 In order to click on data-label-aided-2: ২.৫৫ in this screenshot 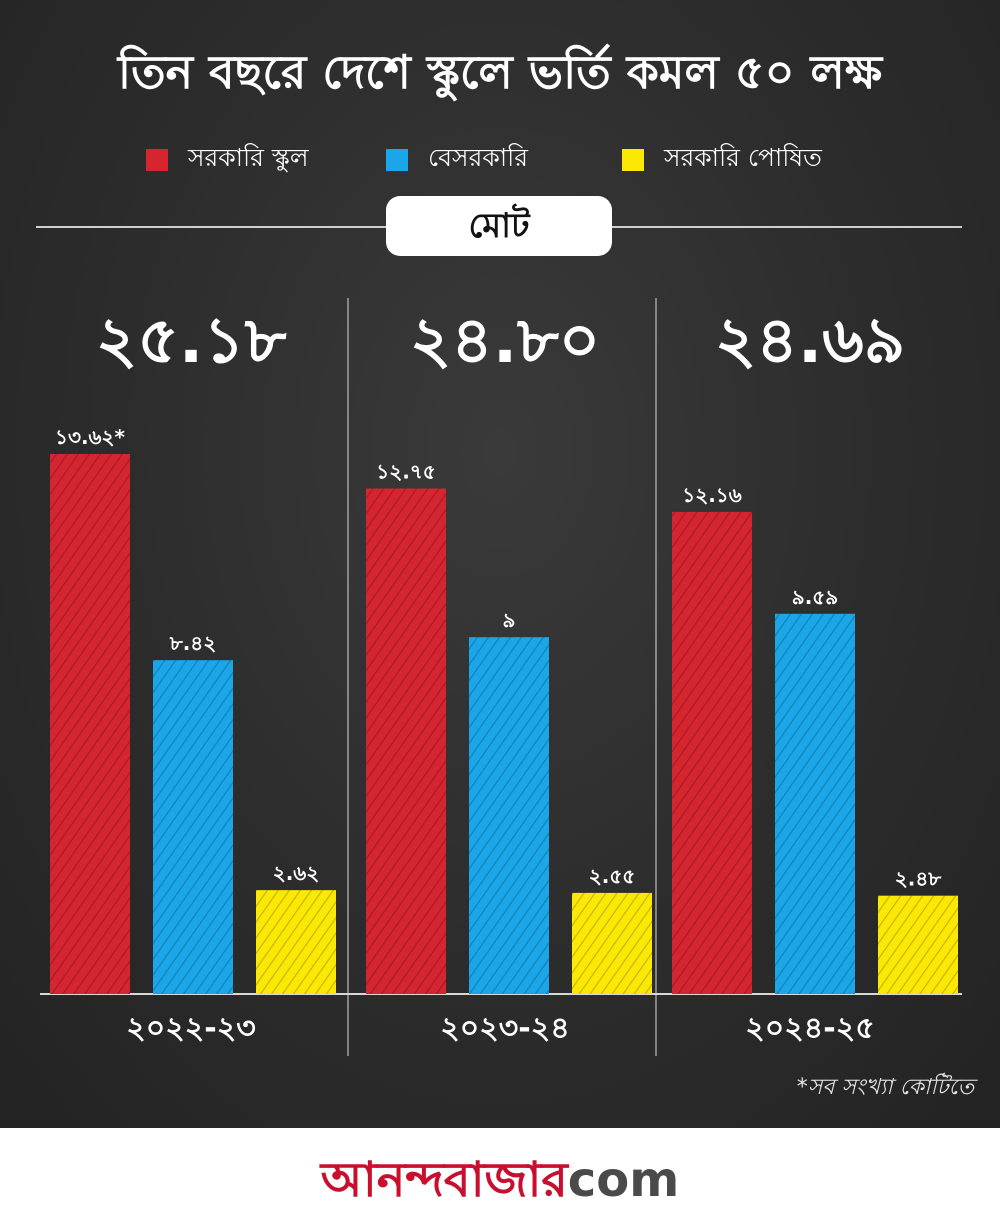, I will do `click(612, 876)`.